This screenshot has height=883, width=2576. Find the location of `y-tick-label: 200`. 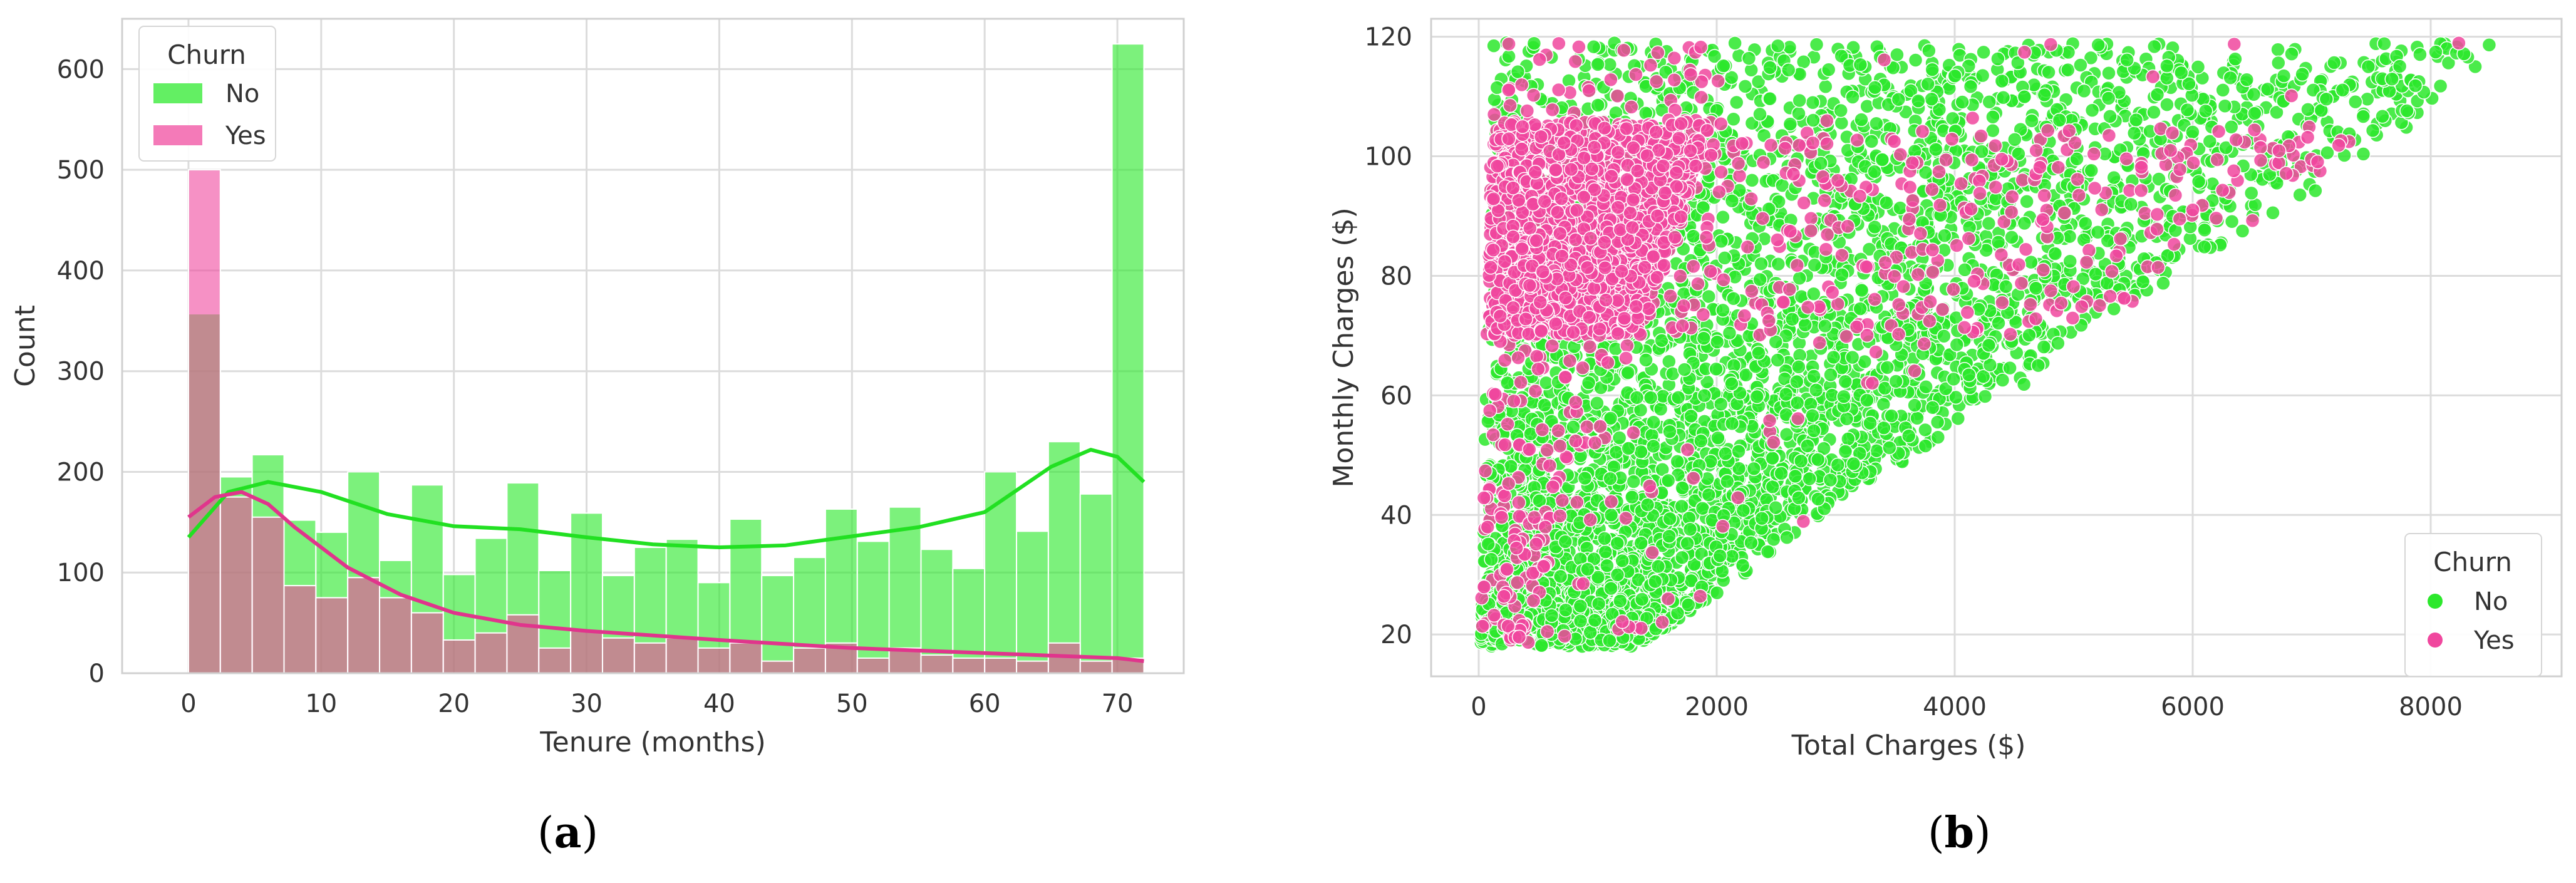

y-tick-label: 200 is located at coordinates (81, 472).